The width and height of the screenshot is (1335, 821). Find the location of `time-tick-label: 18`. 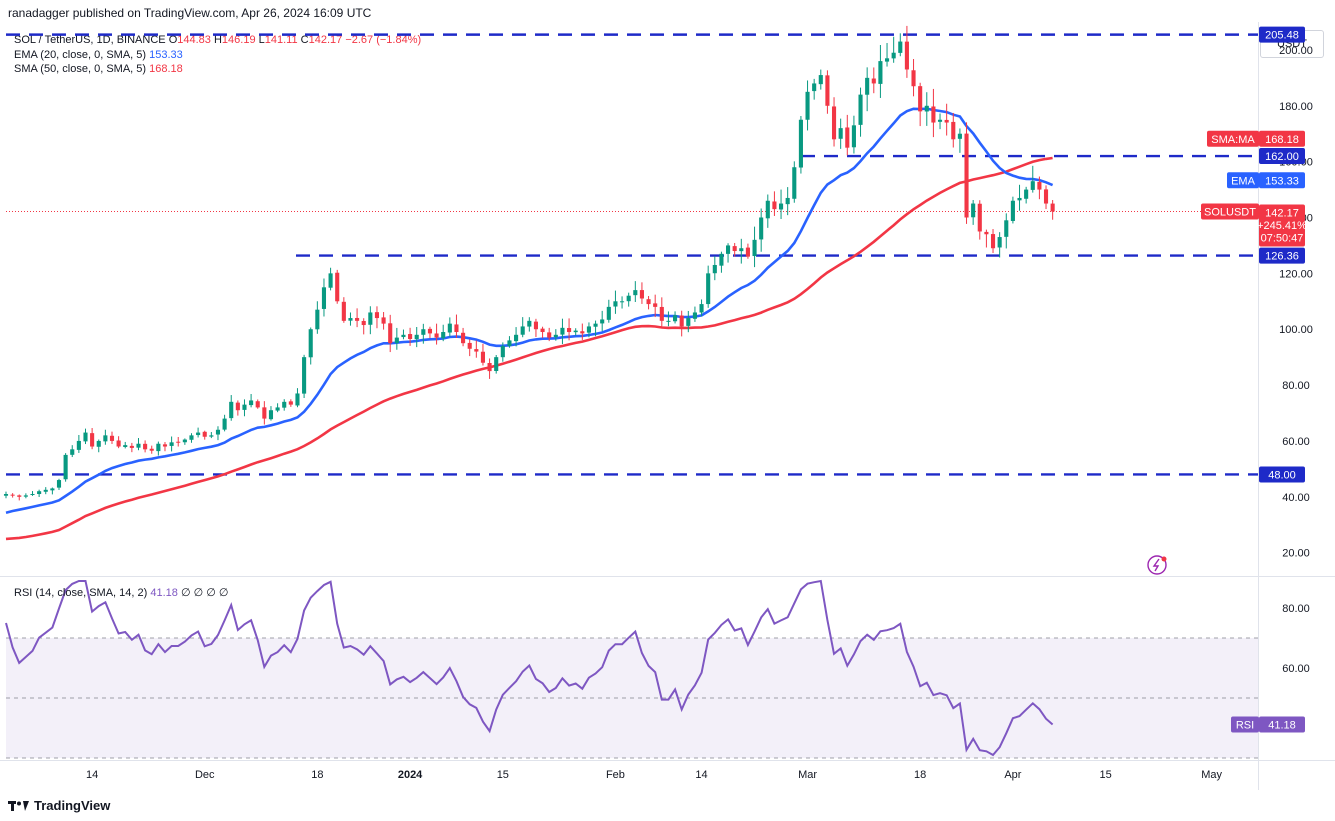

time-tick-label: 18 is located at coordinates (920, 775).